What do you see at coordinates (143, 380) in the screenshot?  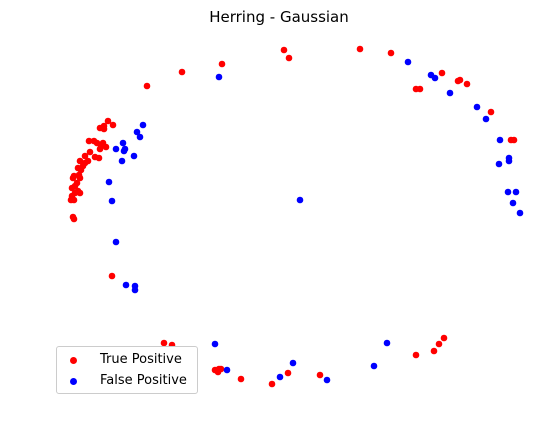 I see `legend-label-false-positive: False Positive` at bounding box center [143, 380].